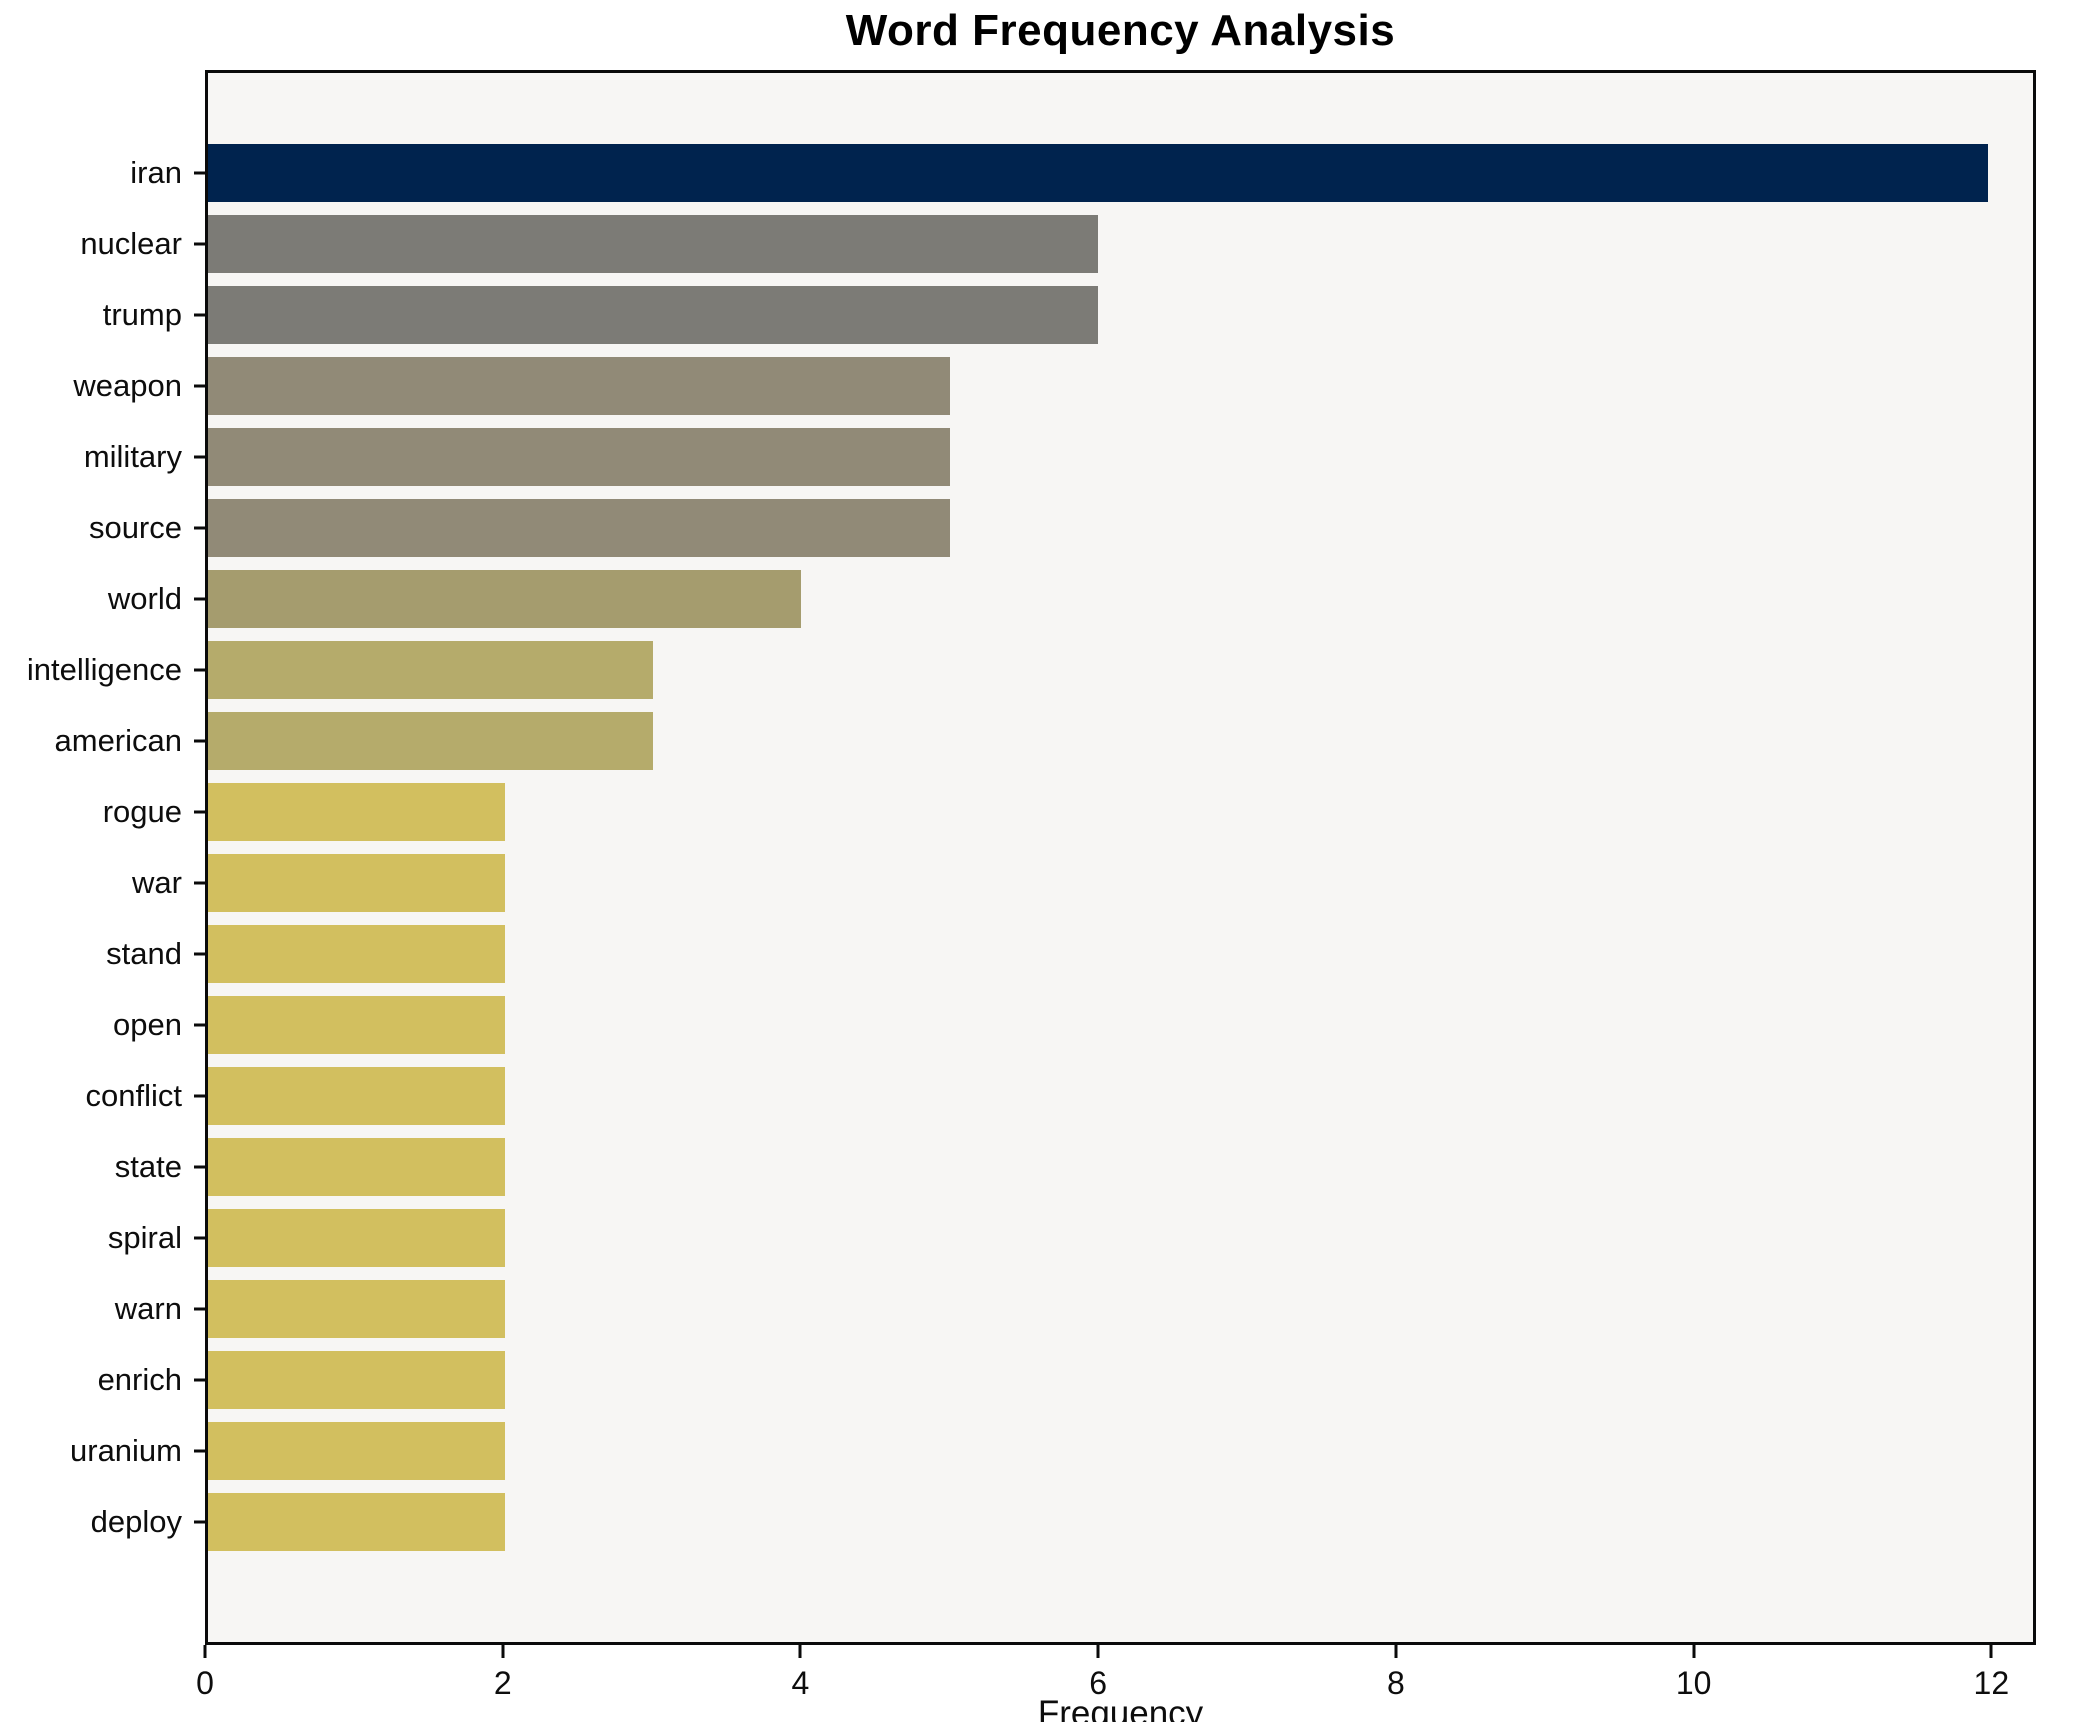  I want to click on y-tick-label-rogue: rogue, so click(142, 811).